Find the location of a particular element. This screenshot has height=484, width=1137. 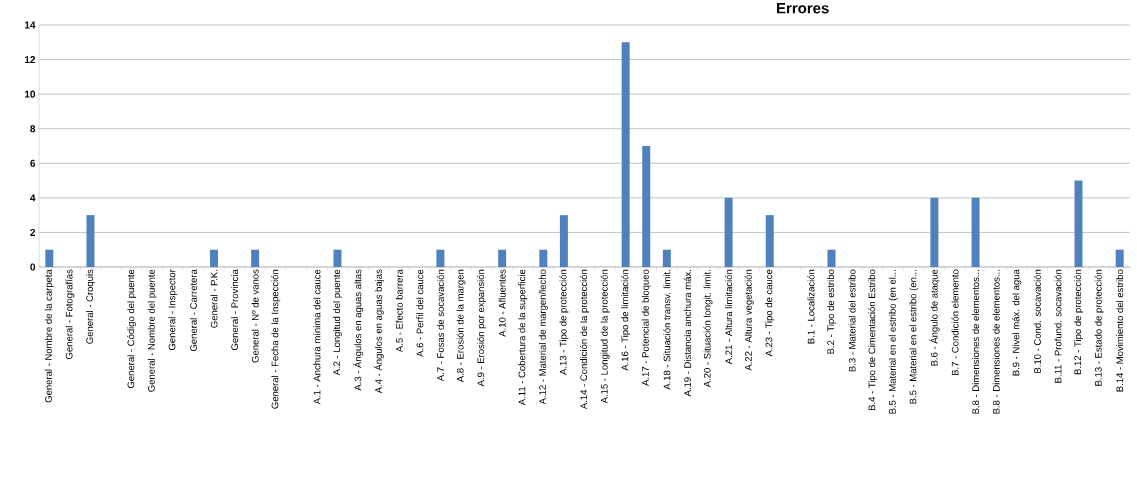

x-tick-label: General - Fecha de la Inspección is located at coordinates (276, 339).